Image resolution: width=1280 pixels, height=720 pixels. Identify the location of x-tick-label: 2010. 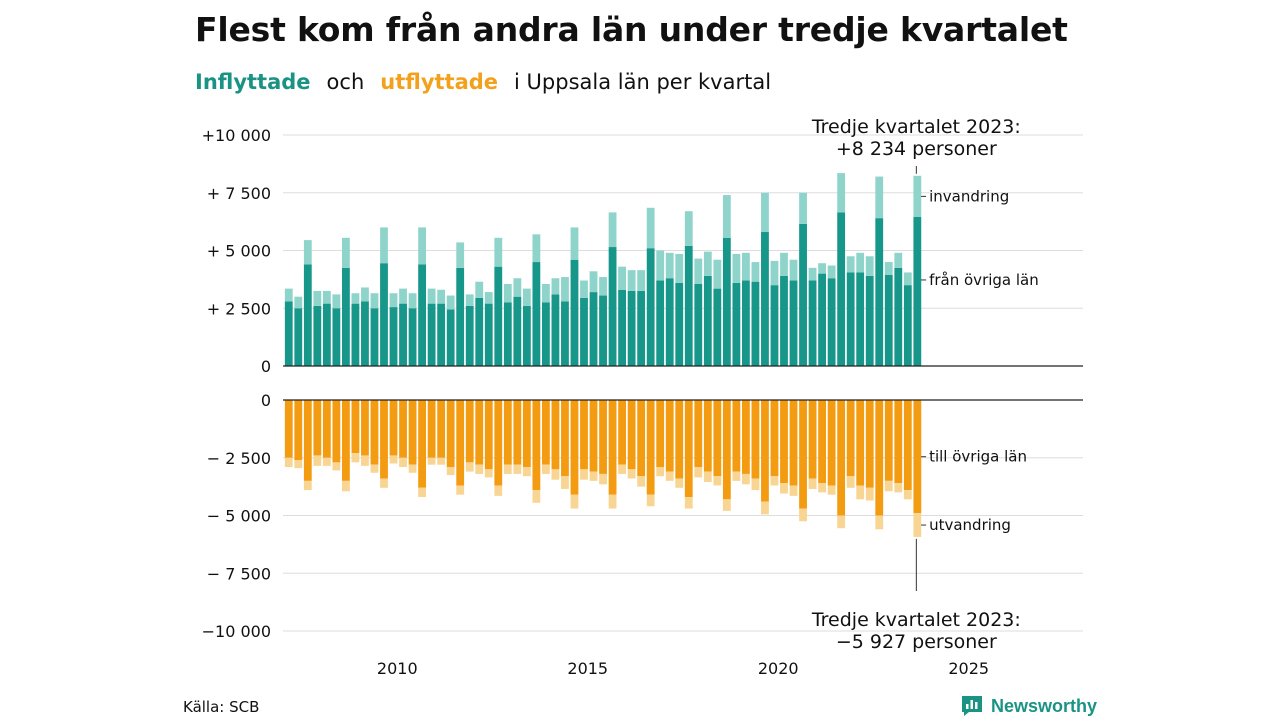
(397, 668).